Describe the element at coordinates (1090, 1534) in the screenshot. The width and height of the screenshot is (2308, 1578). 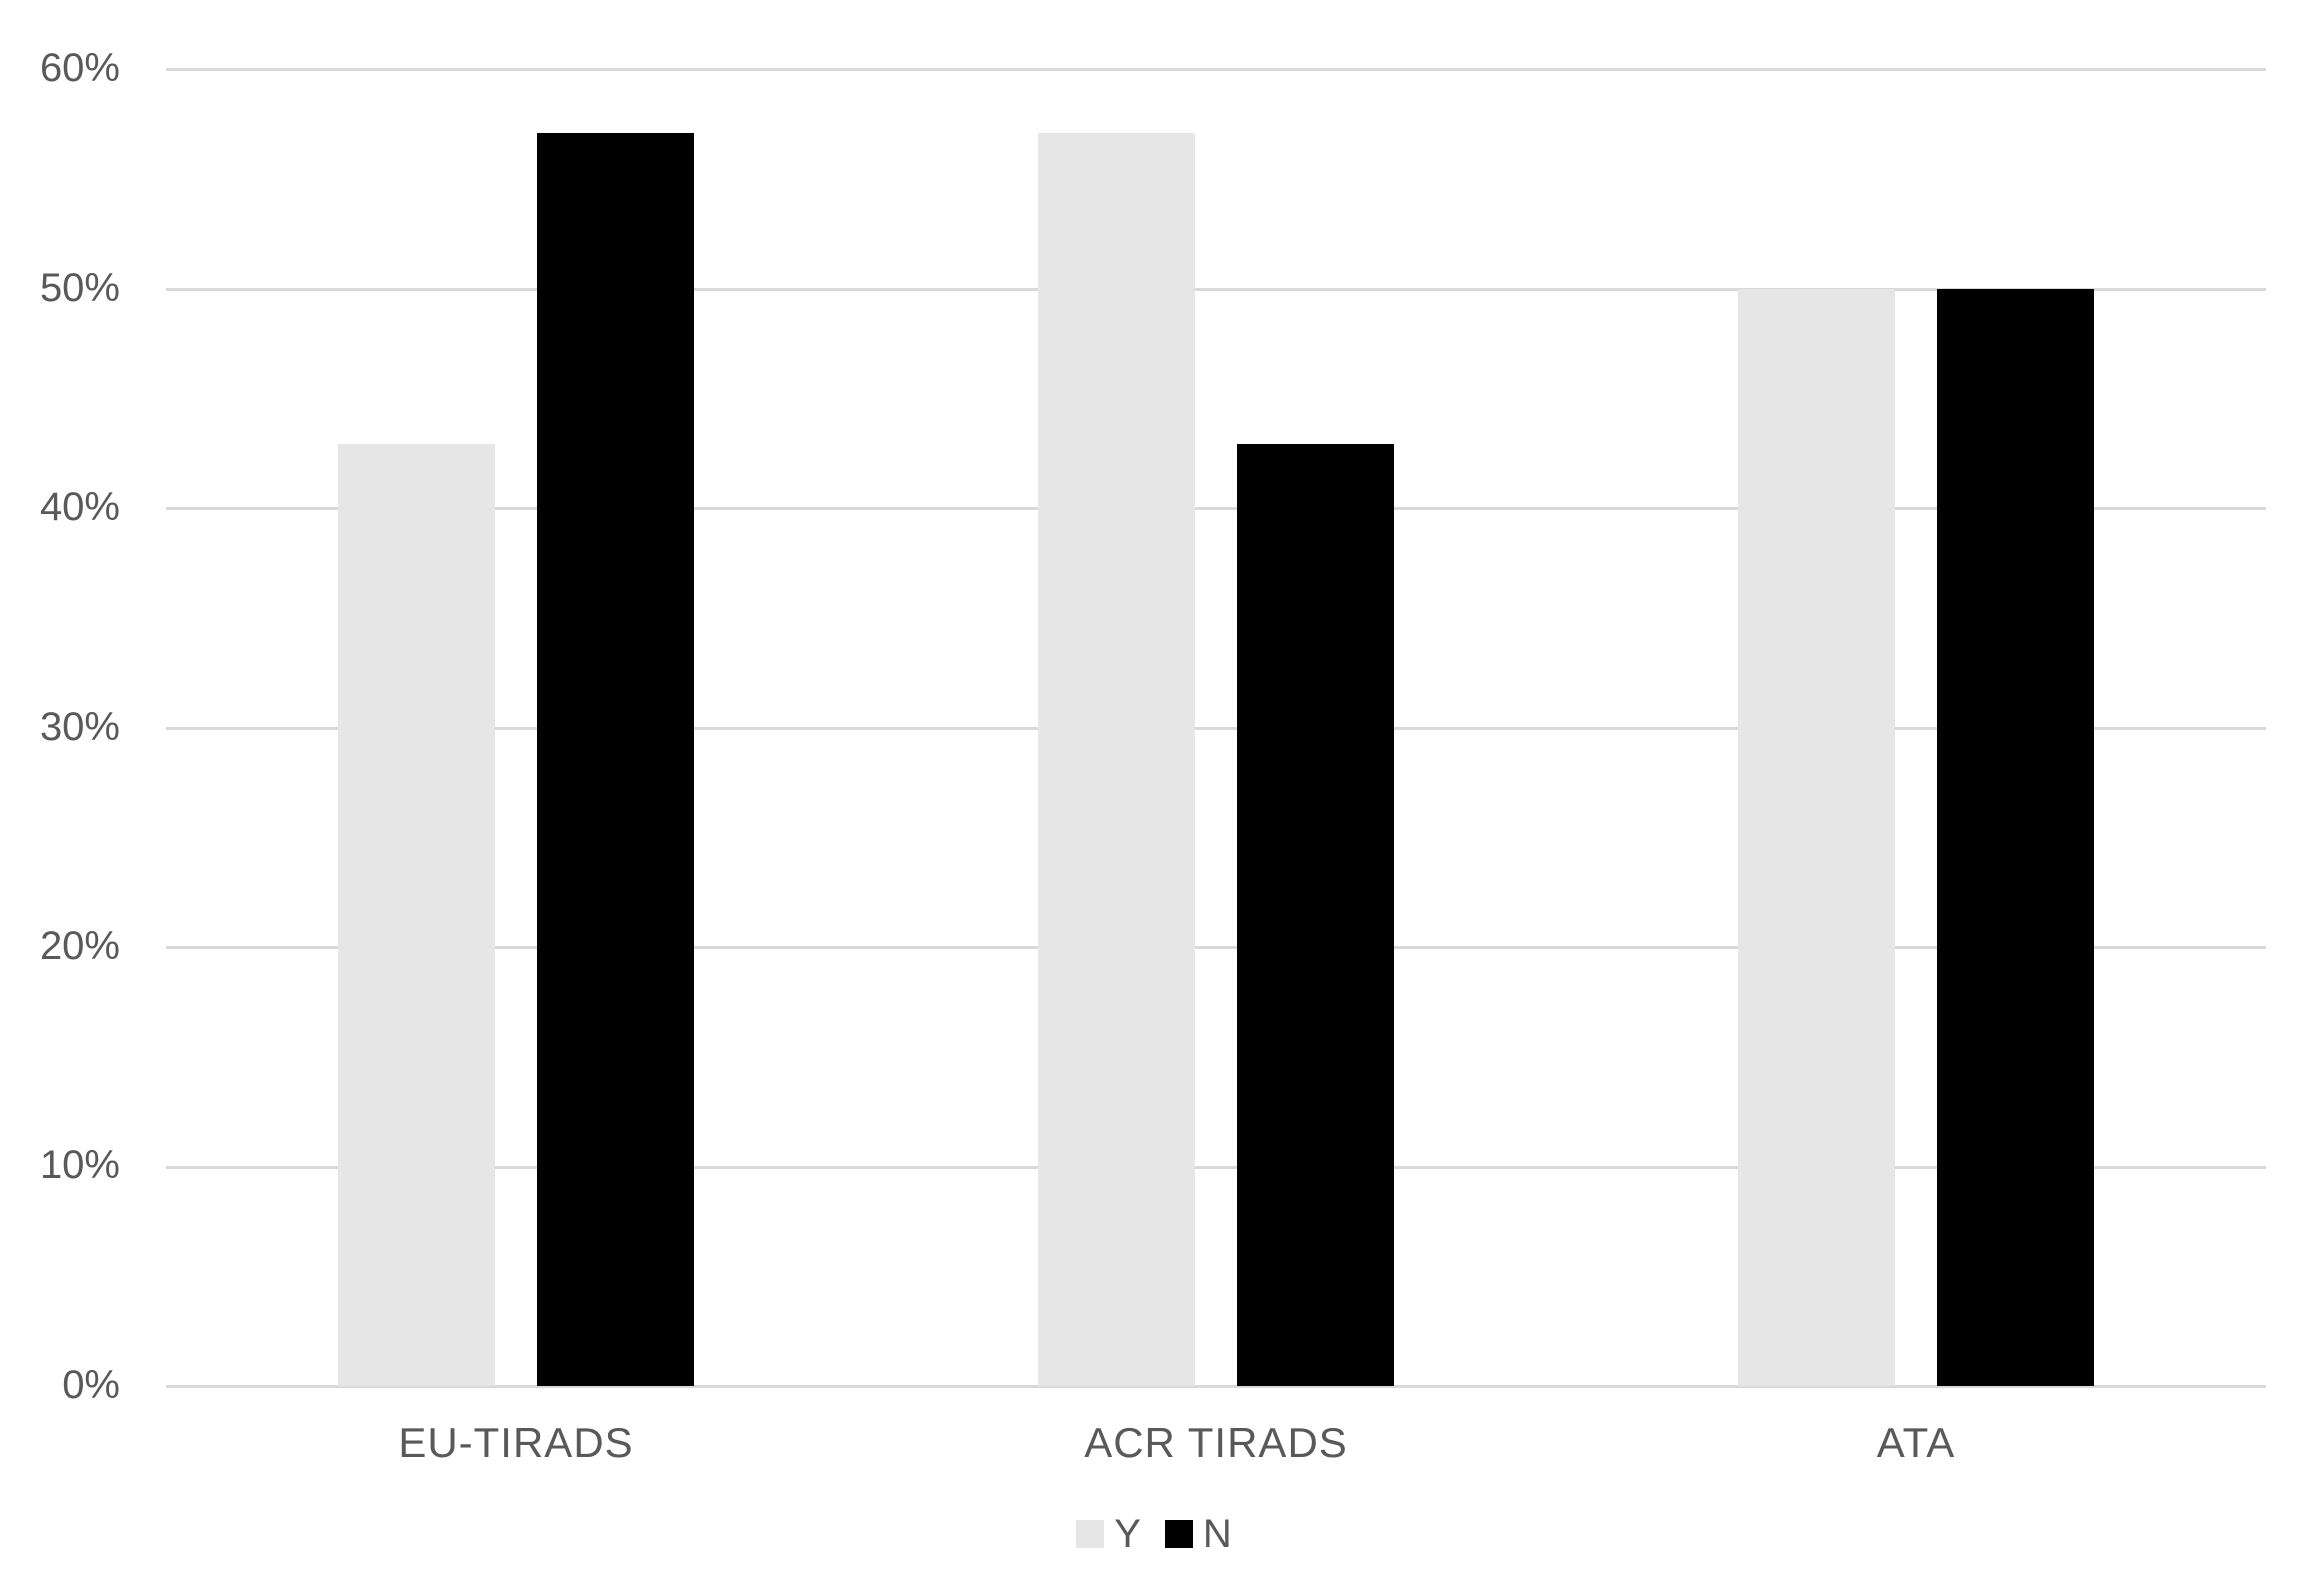
I see `legend-swatch-y-icon` at that location.